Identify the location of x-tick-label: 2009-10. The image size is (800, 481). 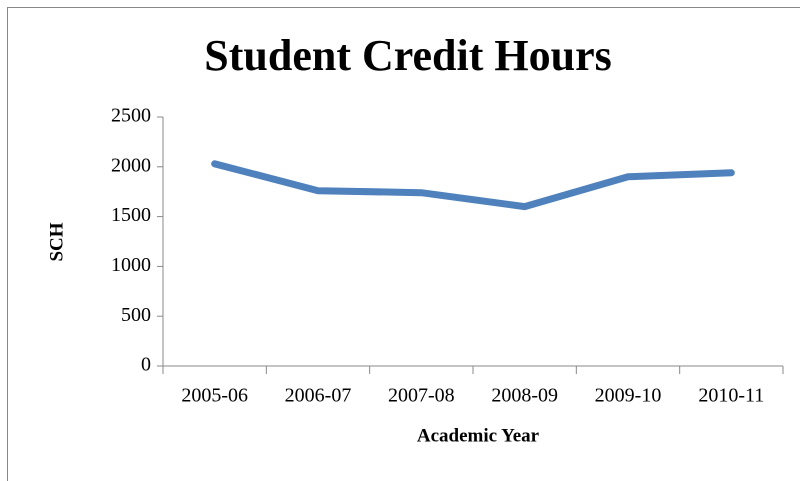
(628, 396).